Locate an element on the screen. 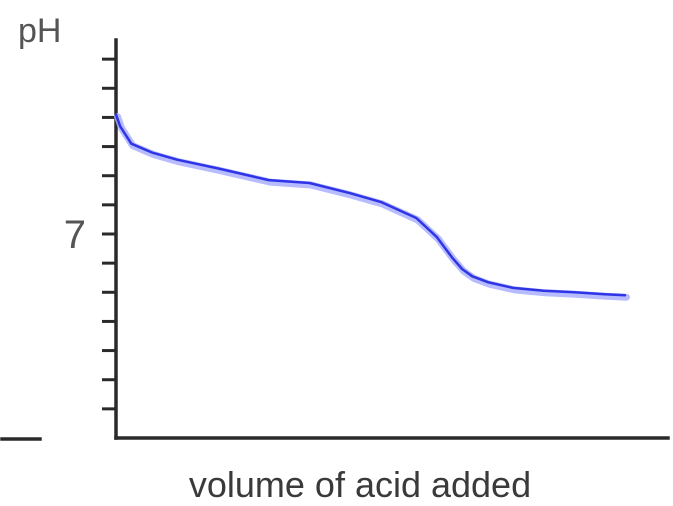 The image size is (673, 506). y-axis-label: pH is located at coordinates (39, 31).